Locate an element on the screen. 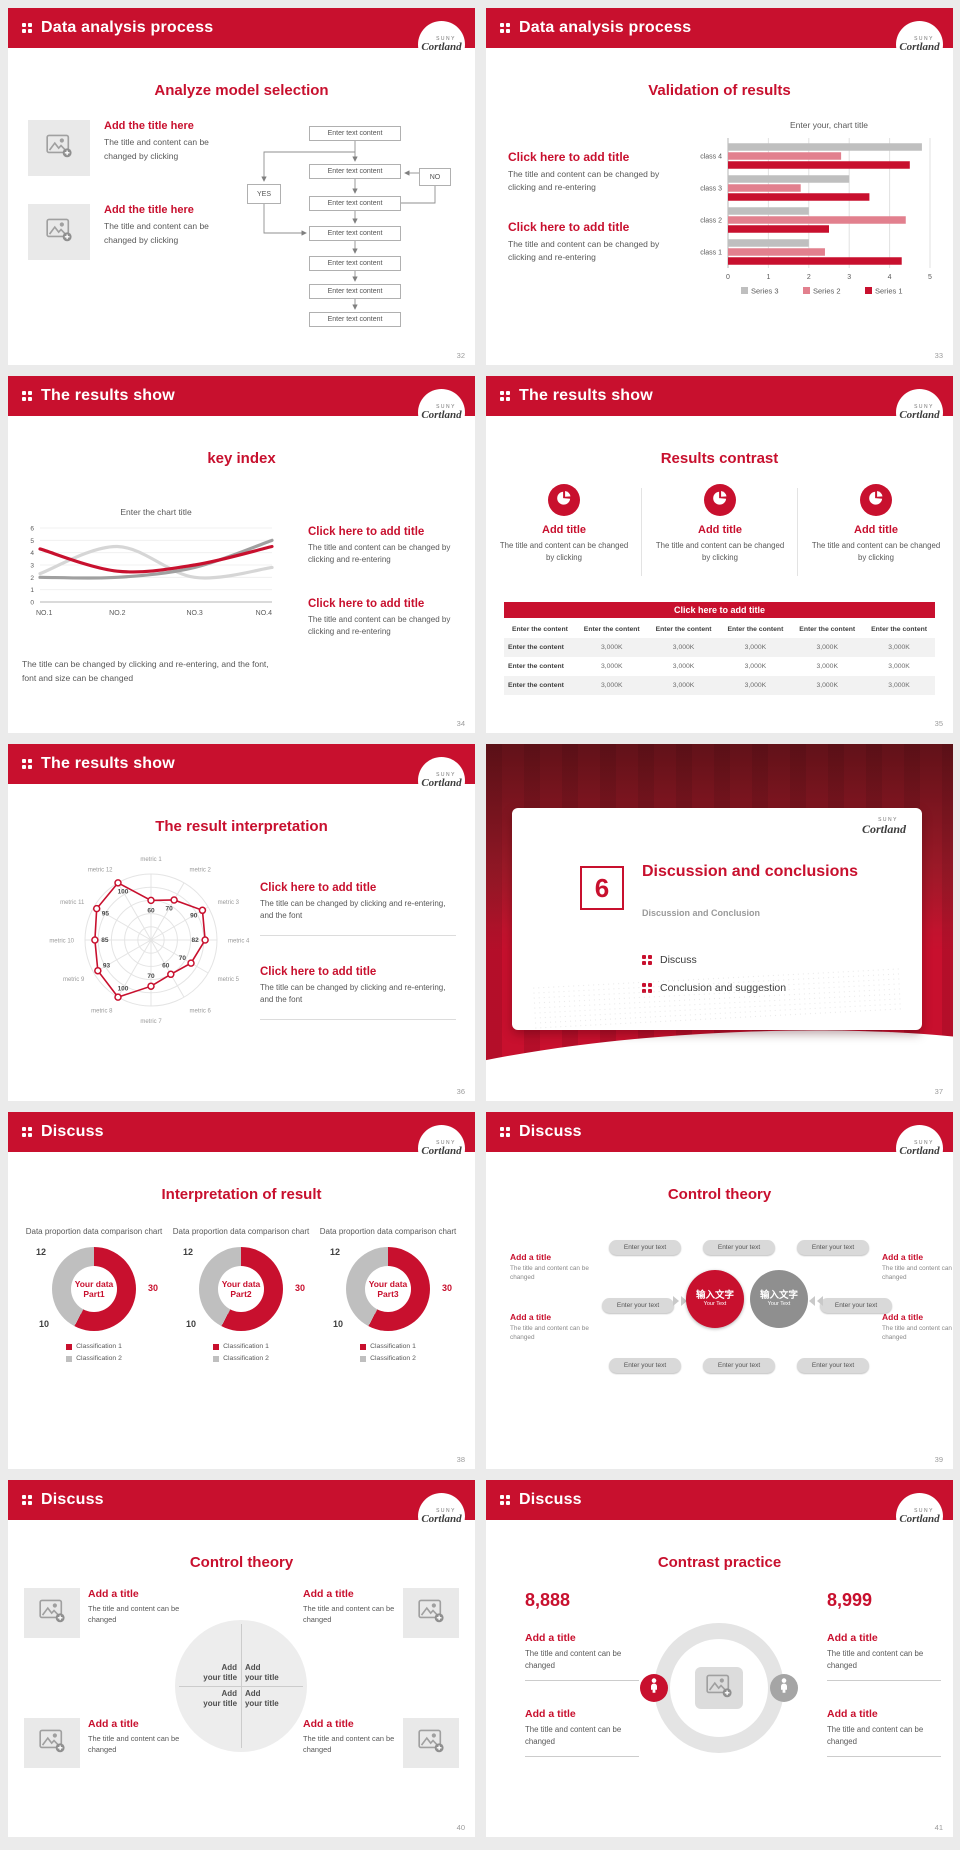  svg-text: Series 3 is located at coordinates (765, 291).